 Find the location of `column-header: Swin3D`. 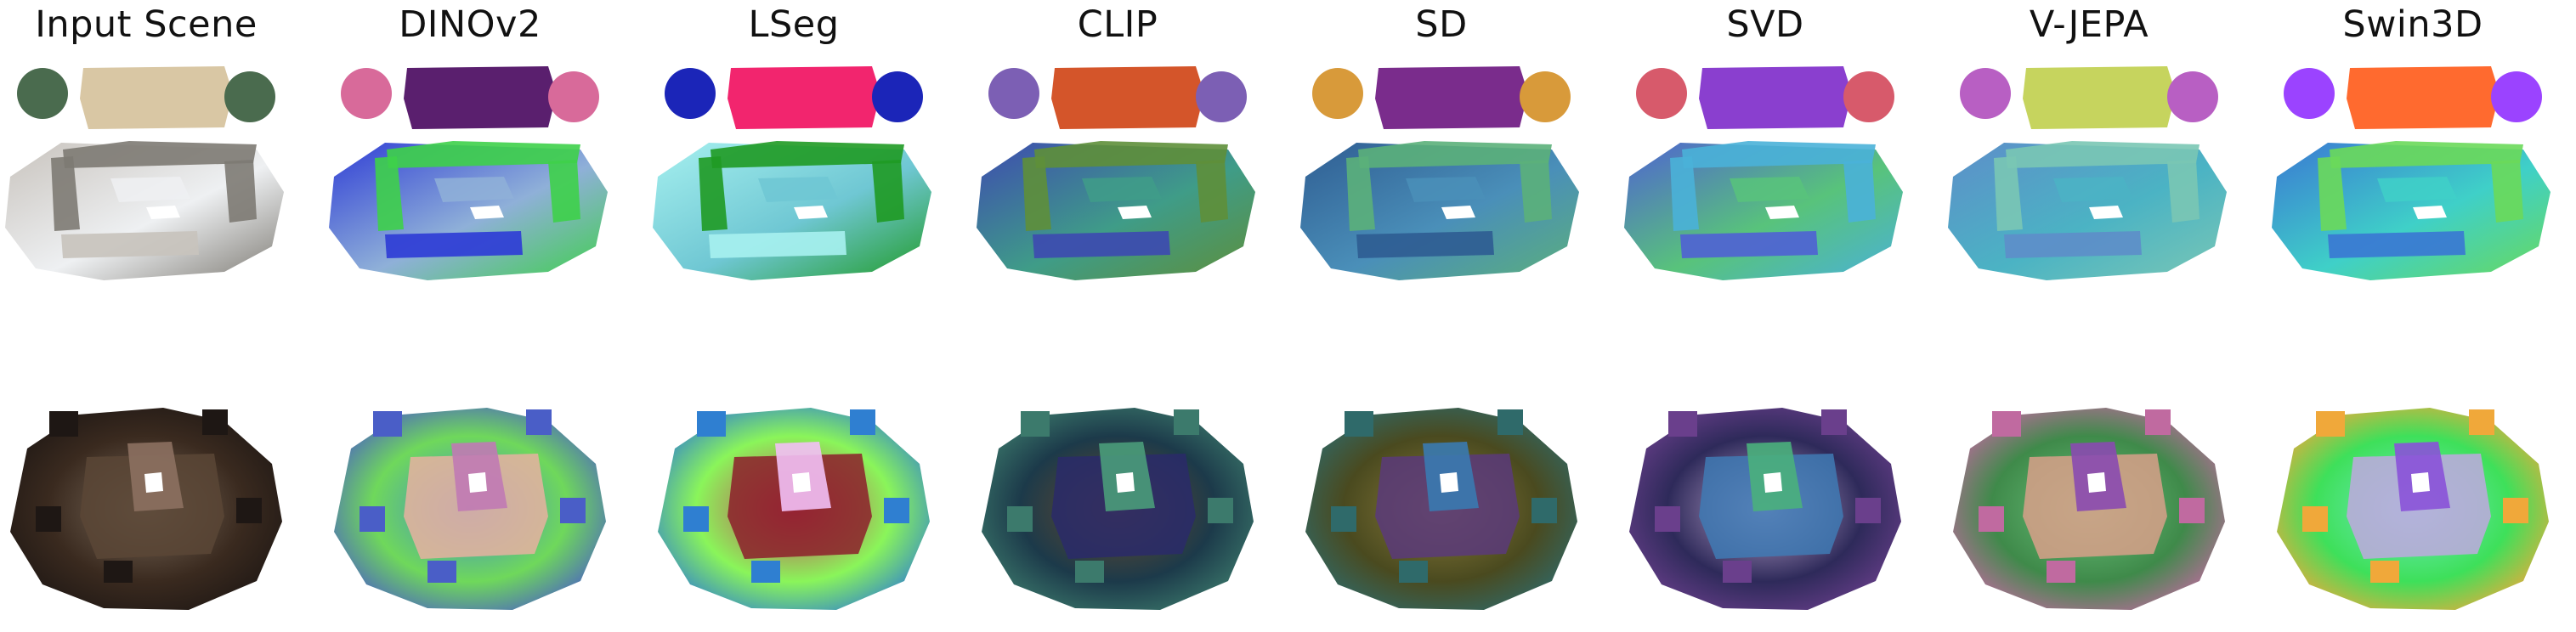

column-header: Swin3D is located at coordinates (2412, 24).